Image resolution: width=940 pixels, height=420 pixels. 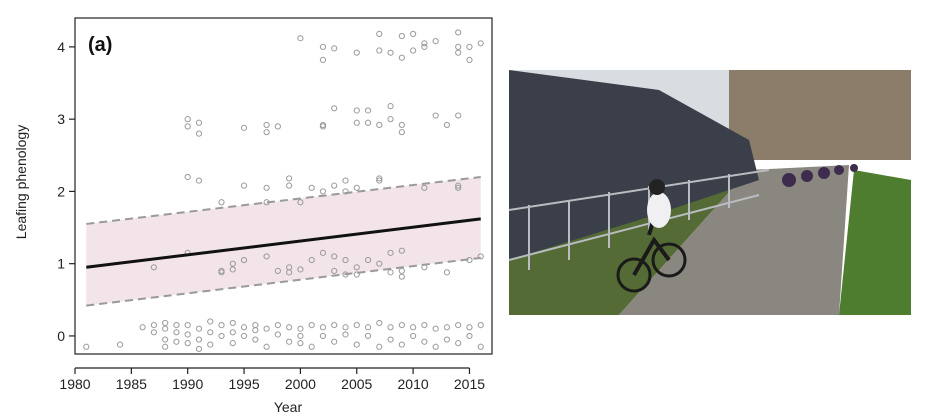 I want to click on trend-line, so click(x=283, y=243).